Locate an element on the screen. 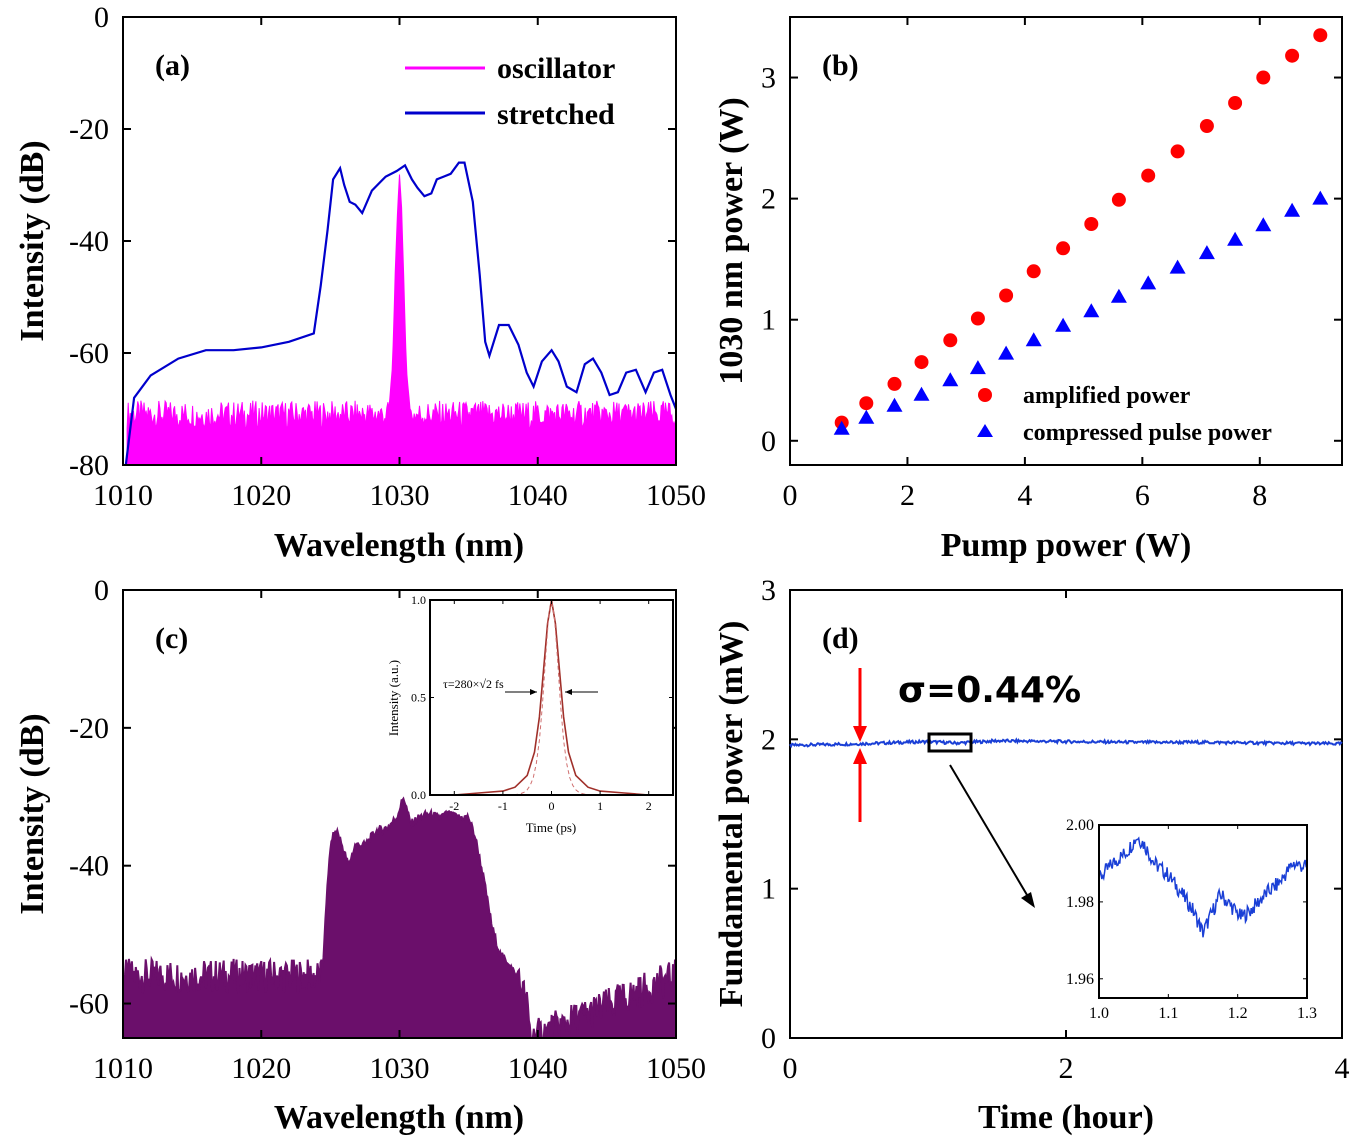 Image resolution: width=1367 pixels, height=1144 pixels. panel-b-xlabel: Pump power (W) is located at coordinates (1066, 545).